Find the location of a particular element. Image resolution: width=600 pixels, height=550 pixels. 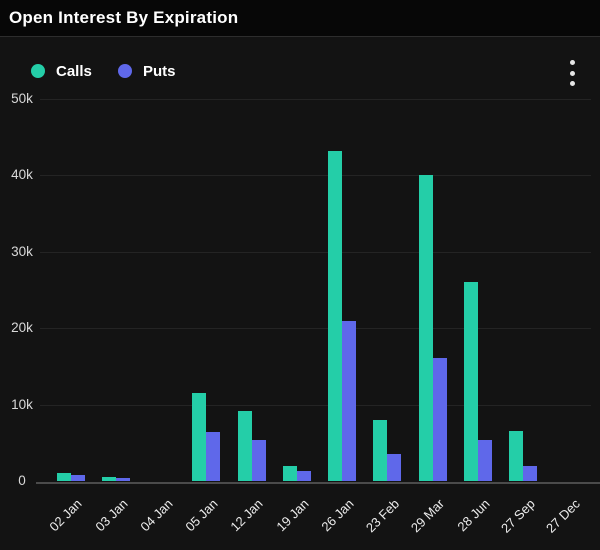

chart-legend: Calls Puts is located at coordinates (300, 71).